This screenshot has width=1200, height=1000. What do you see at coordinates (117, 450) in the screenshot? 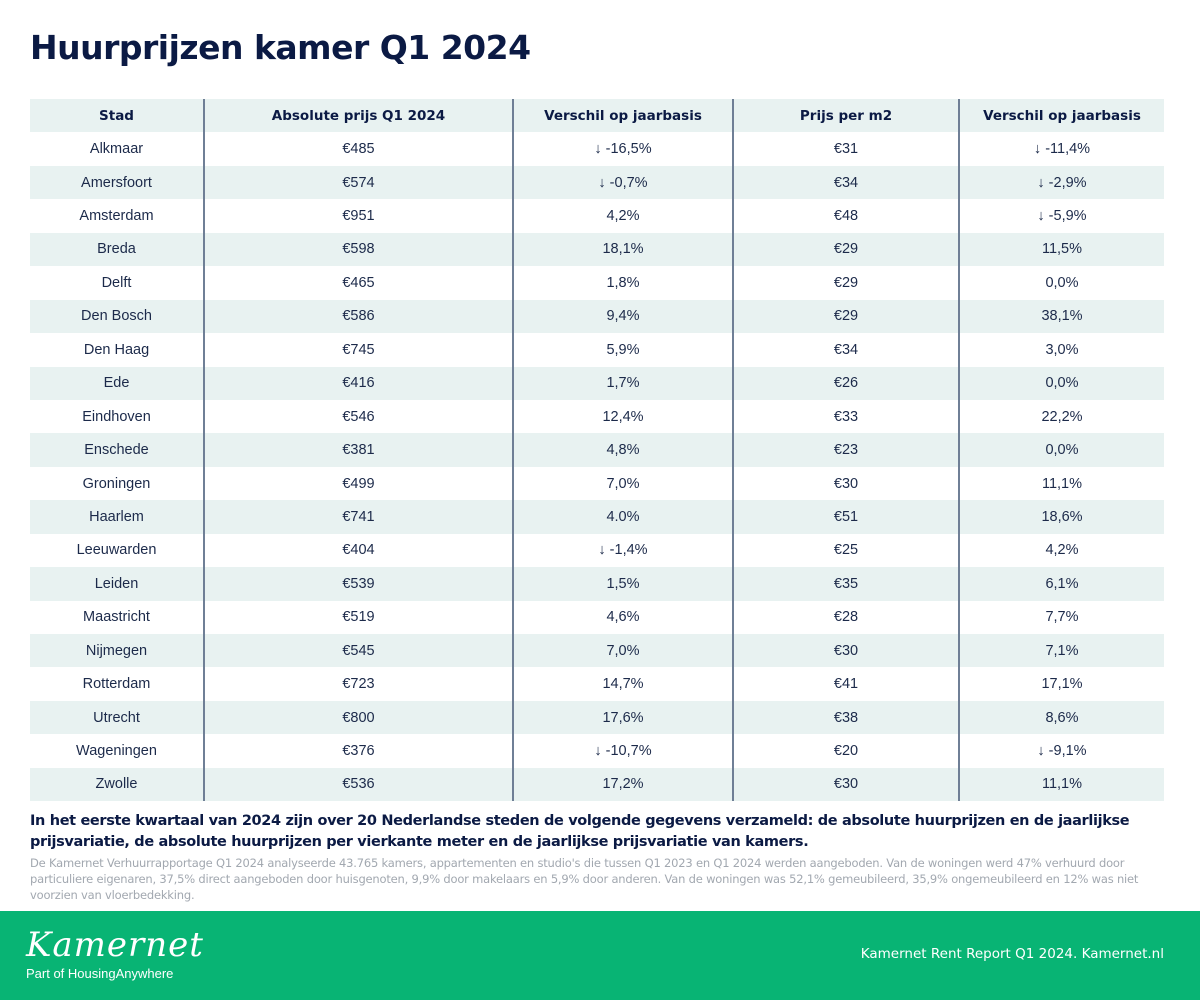
I see `cell-city: Enschede` at bounding box center [117, 450].